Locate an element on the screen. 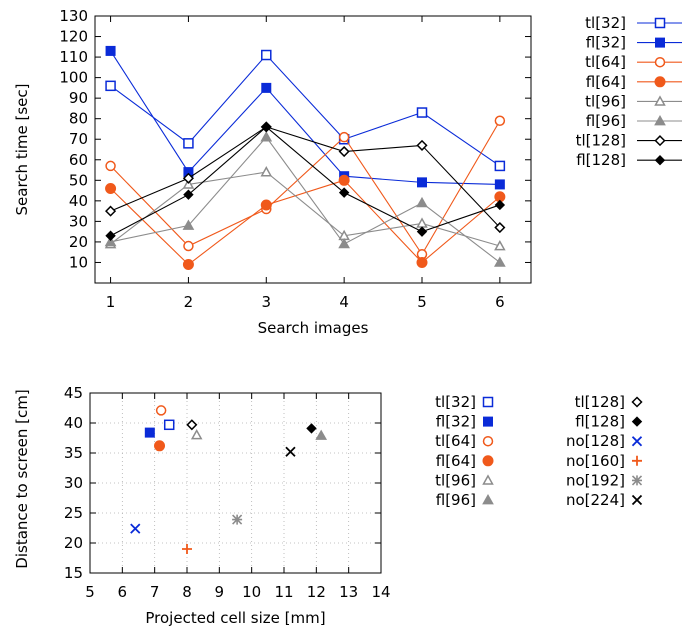 This screenshot has width=694, height=631. x-tick-label: 5 is located at coordinates (90, 592).